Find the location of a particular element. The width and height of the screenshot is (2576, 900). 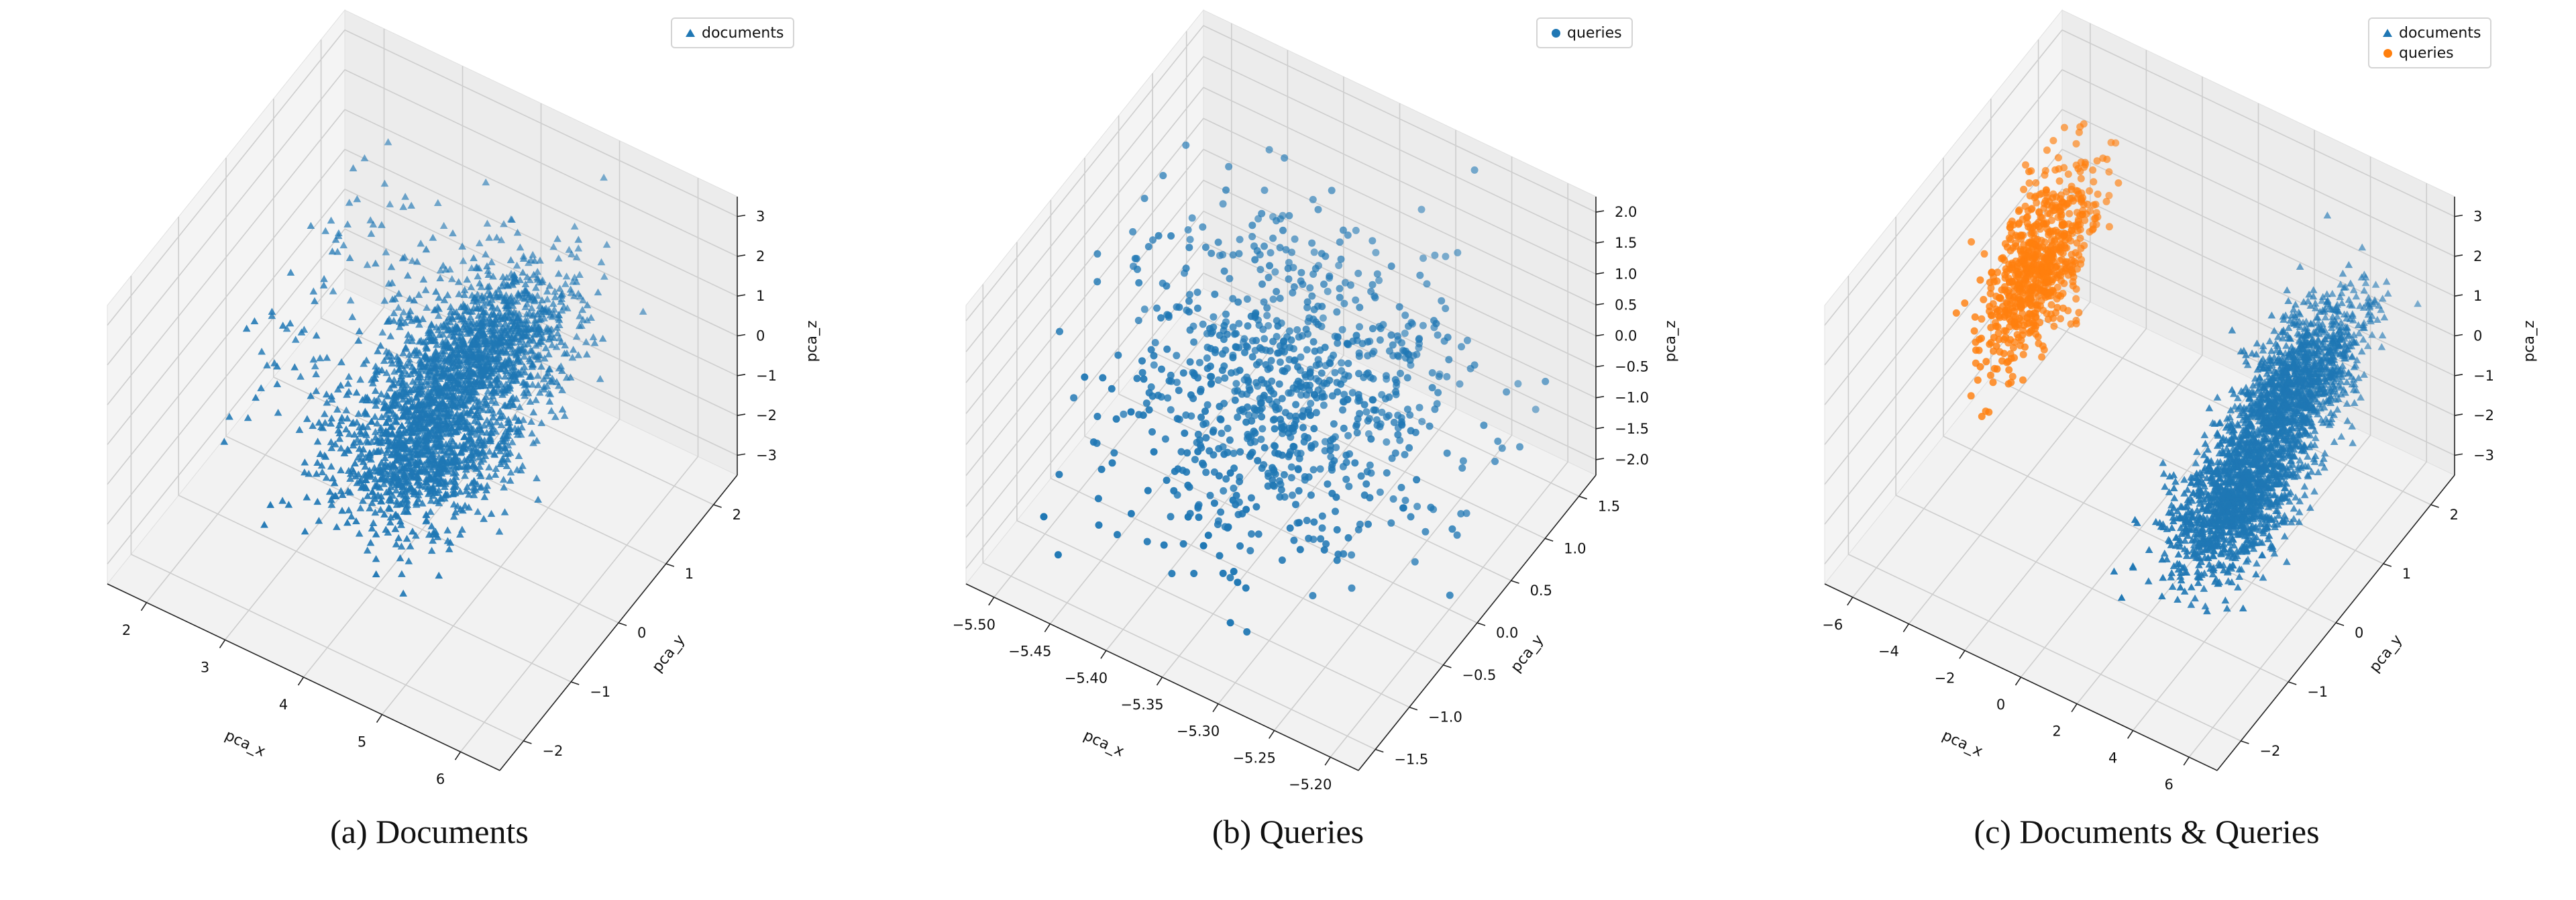

z-tick-label: −0.5 is located at coordinates (1632, 367).